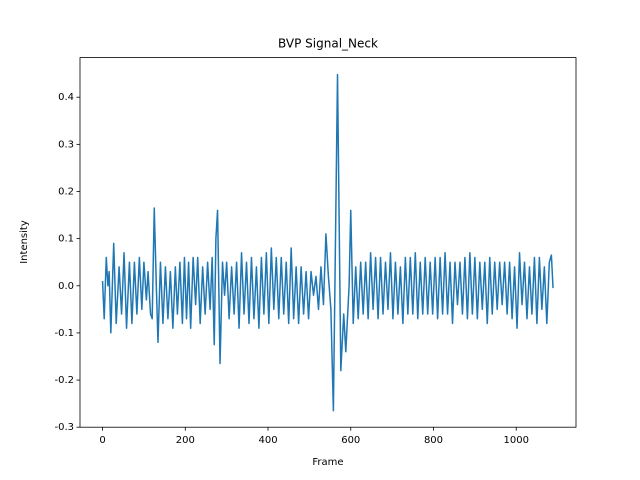 The height and width of the screenshot is (480, 640). Describe the element at coordinates (185, 440) in the screenshot. I see `x-tick-label: 200` at that location.